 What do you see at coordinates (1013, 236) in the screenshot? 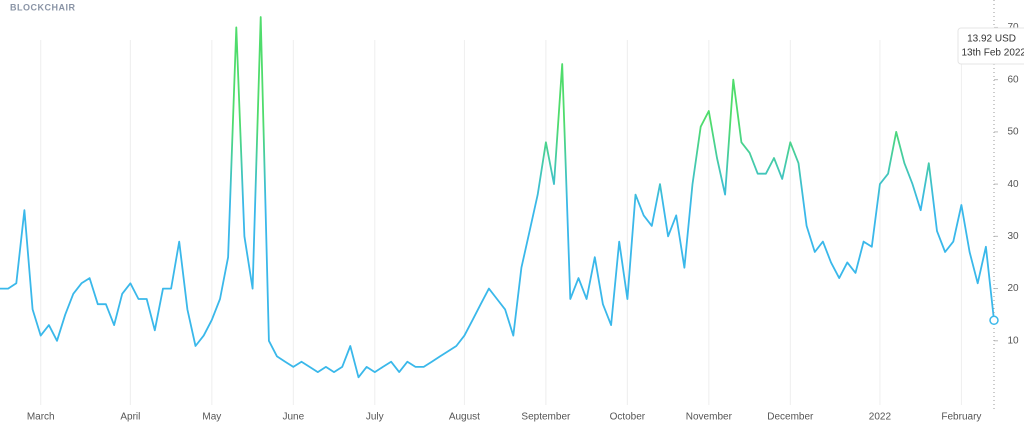
I see `y-tick-label: 30` at bounding box center [1013, 236].